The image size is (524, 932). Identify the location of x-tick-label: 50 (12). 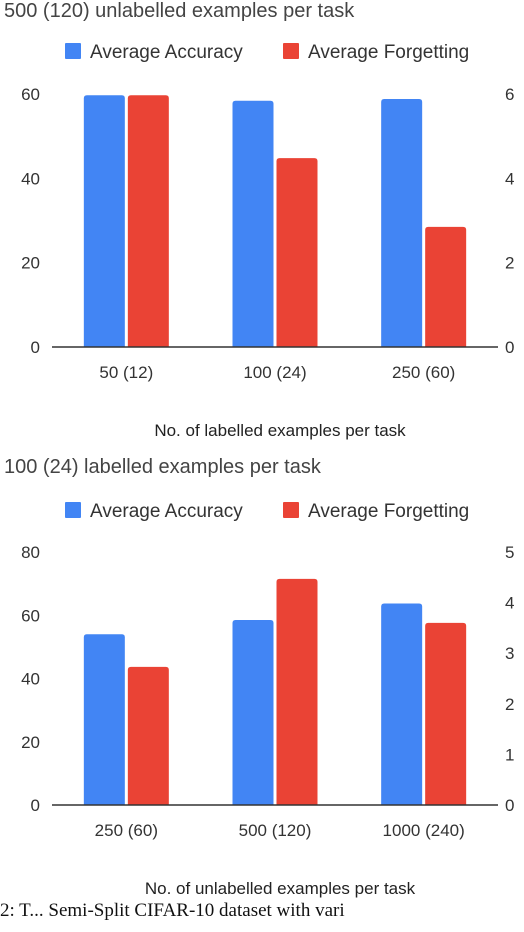
(126, 372).